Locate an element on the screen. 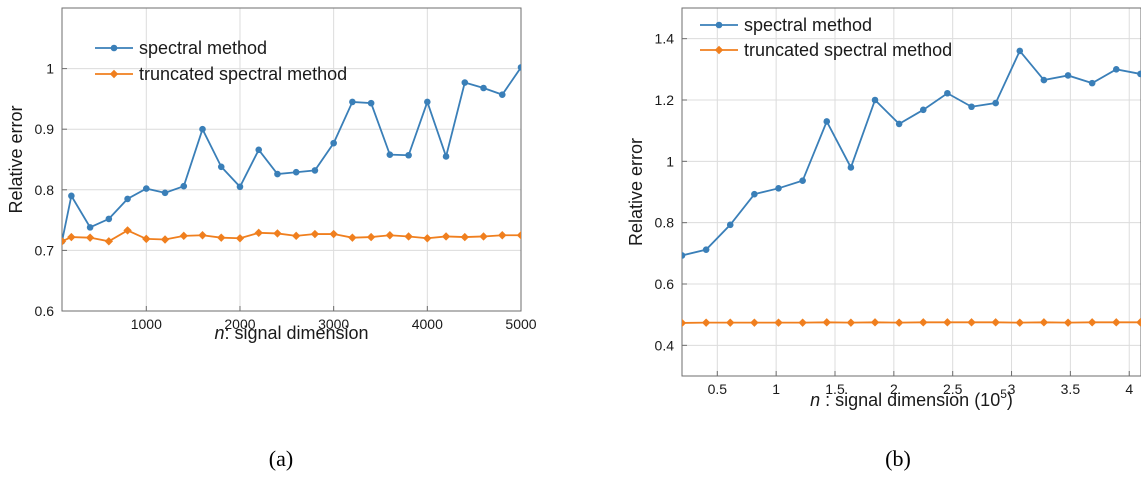  x-axis-label: n : signal dimension (105) is located at coordinates (911, 398).